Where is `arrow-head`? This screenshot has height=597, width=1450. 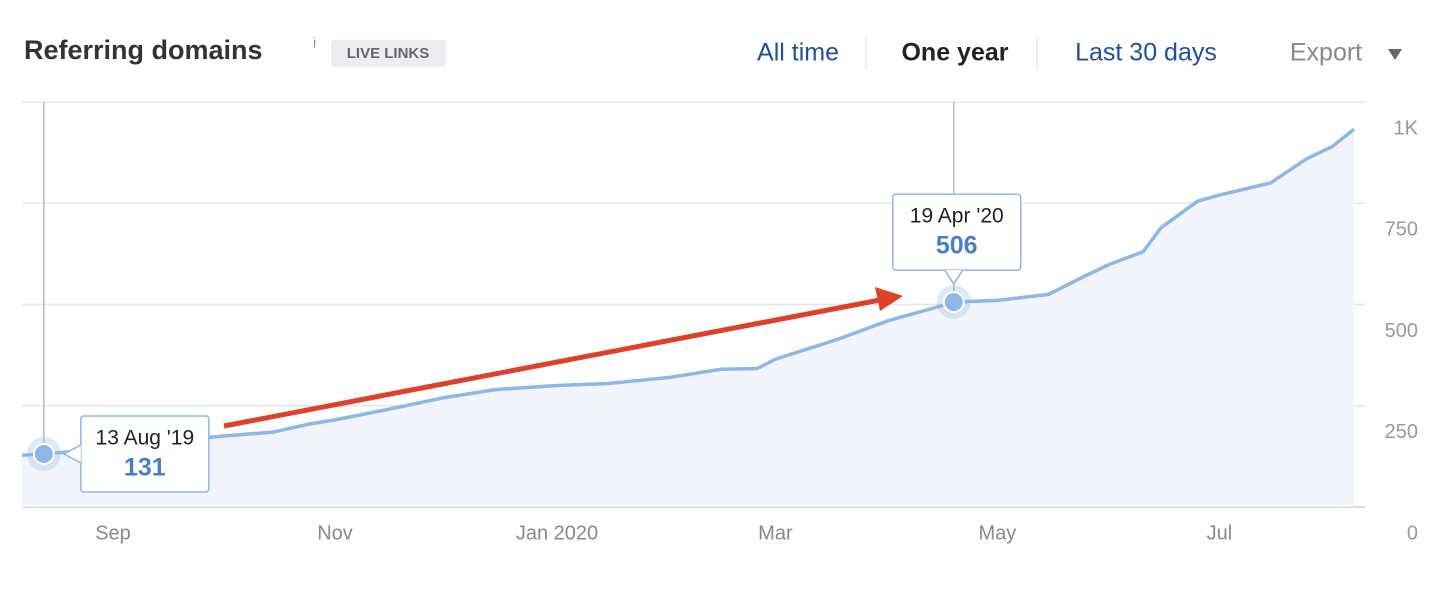
arrow-head is located at coordinates (889, 299).